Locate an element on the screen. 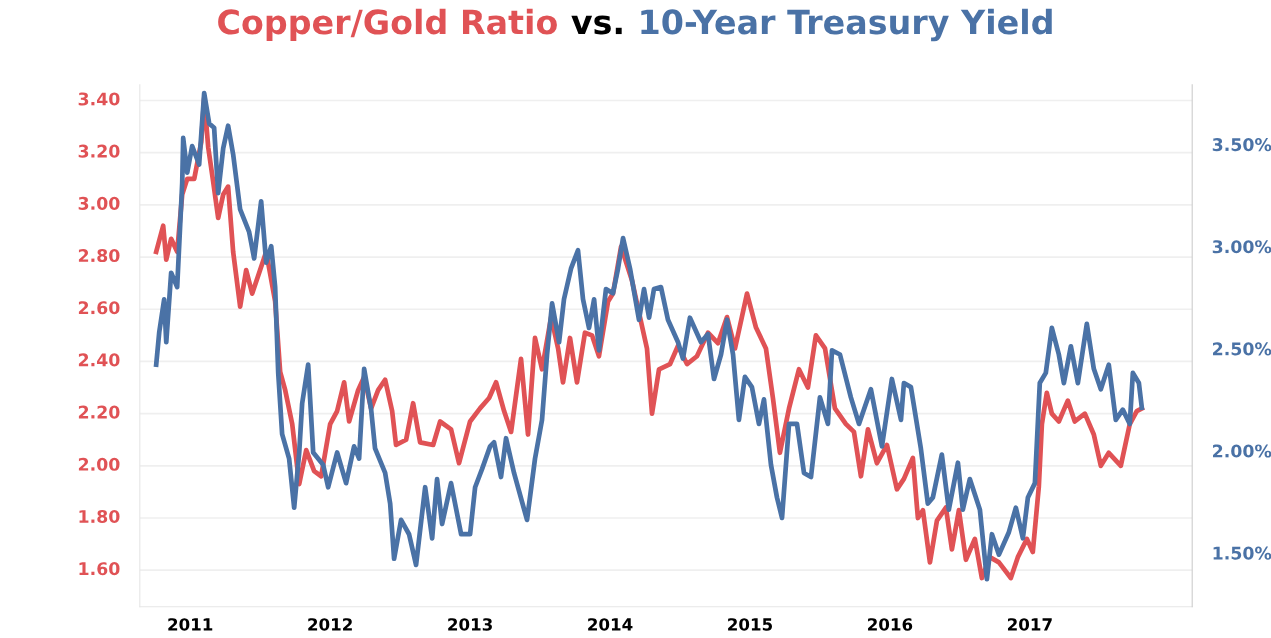  y2-tick-label: 2.00% is located at coordinates (1242, 451).